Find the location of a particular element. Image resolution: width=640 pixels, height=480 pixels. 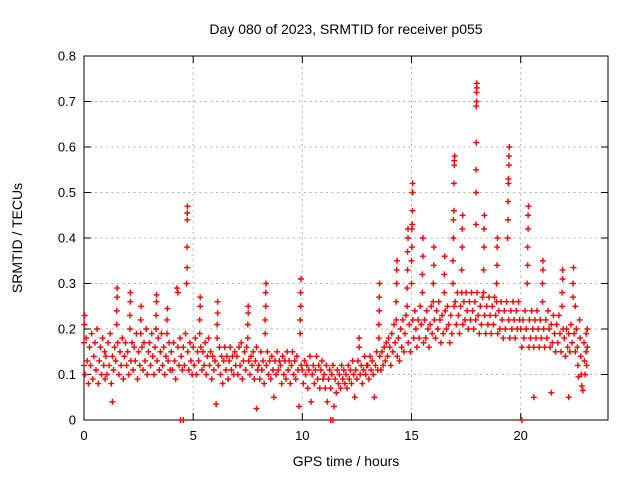

y-tick-label: 0.2 is located at coordinates (67, 329).